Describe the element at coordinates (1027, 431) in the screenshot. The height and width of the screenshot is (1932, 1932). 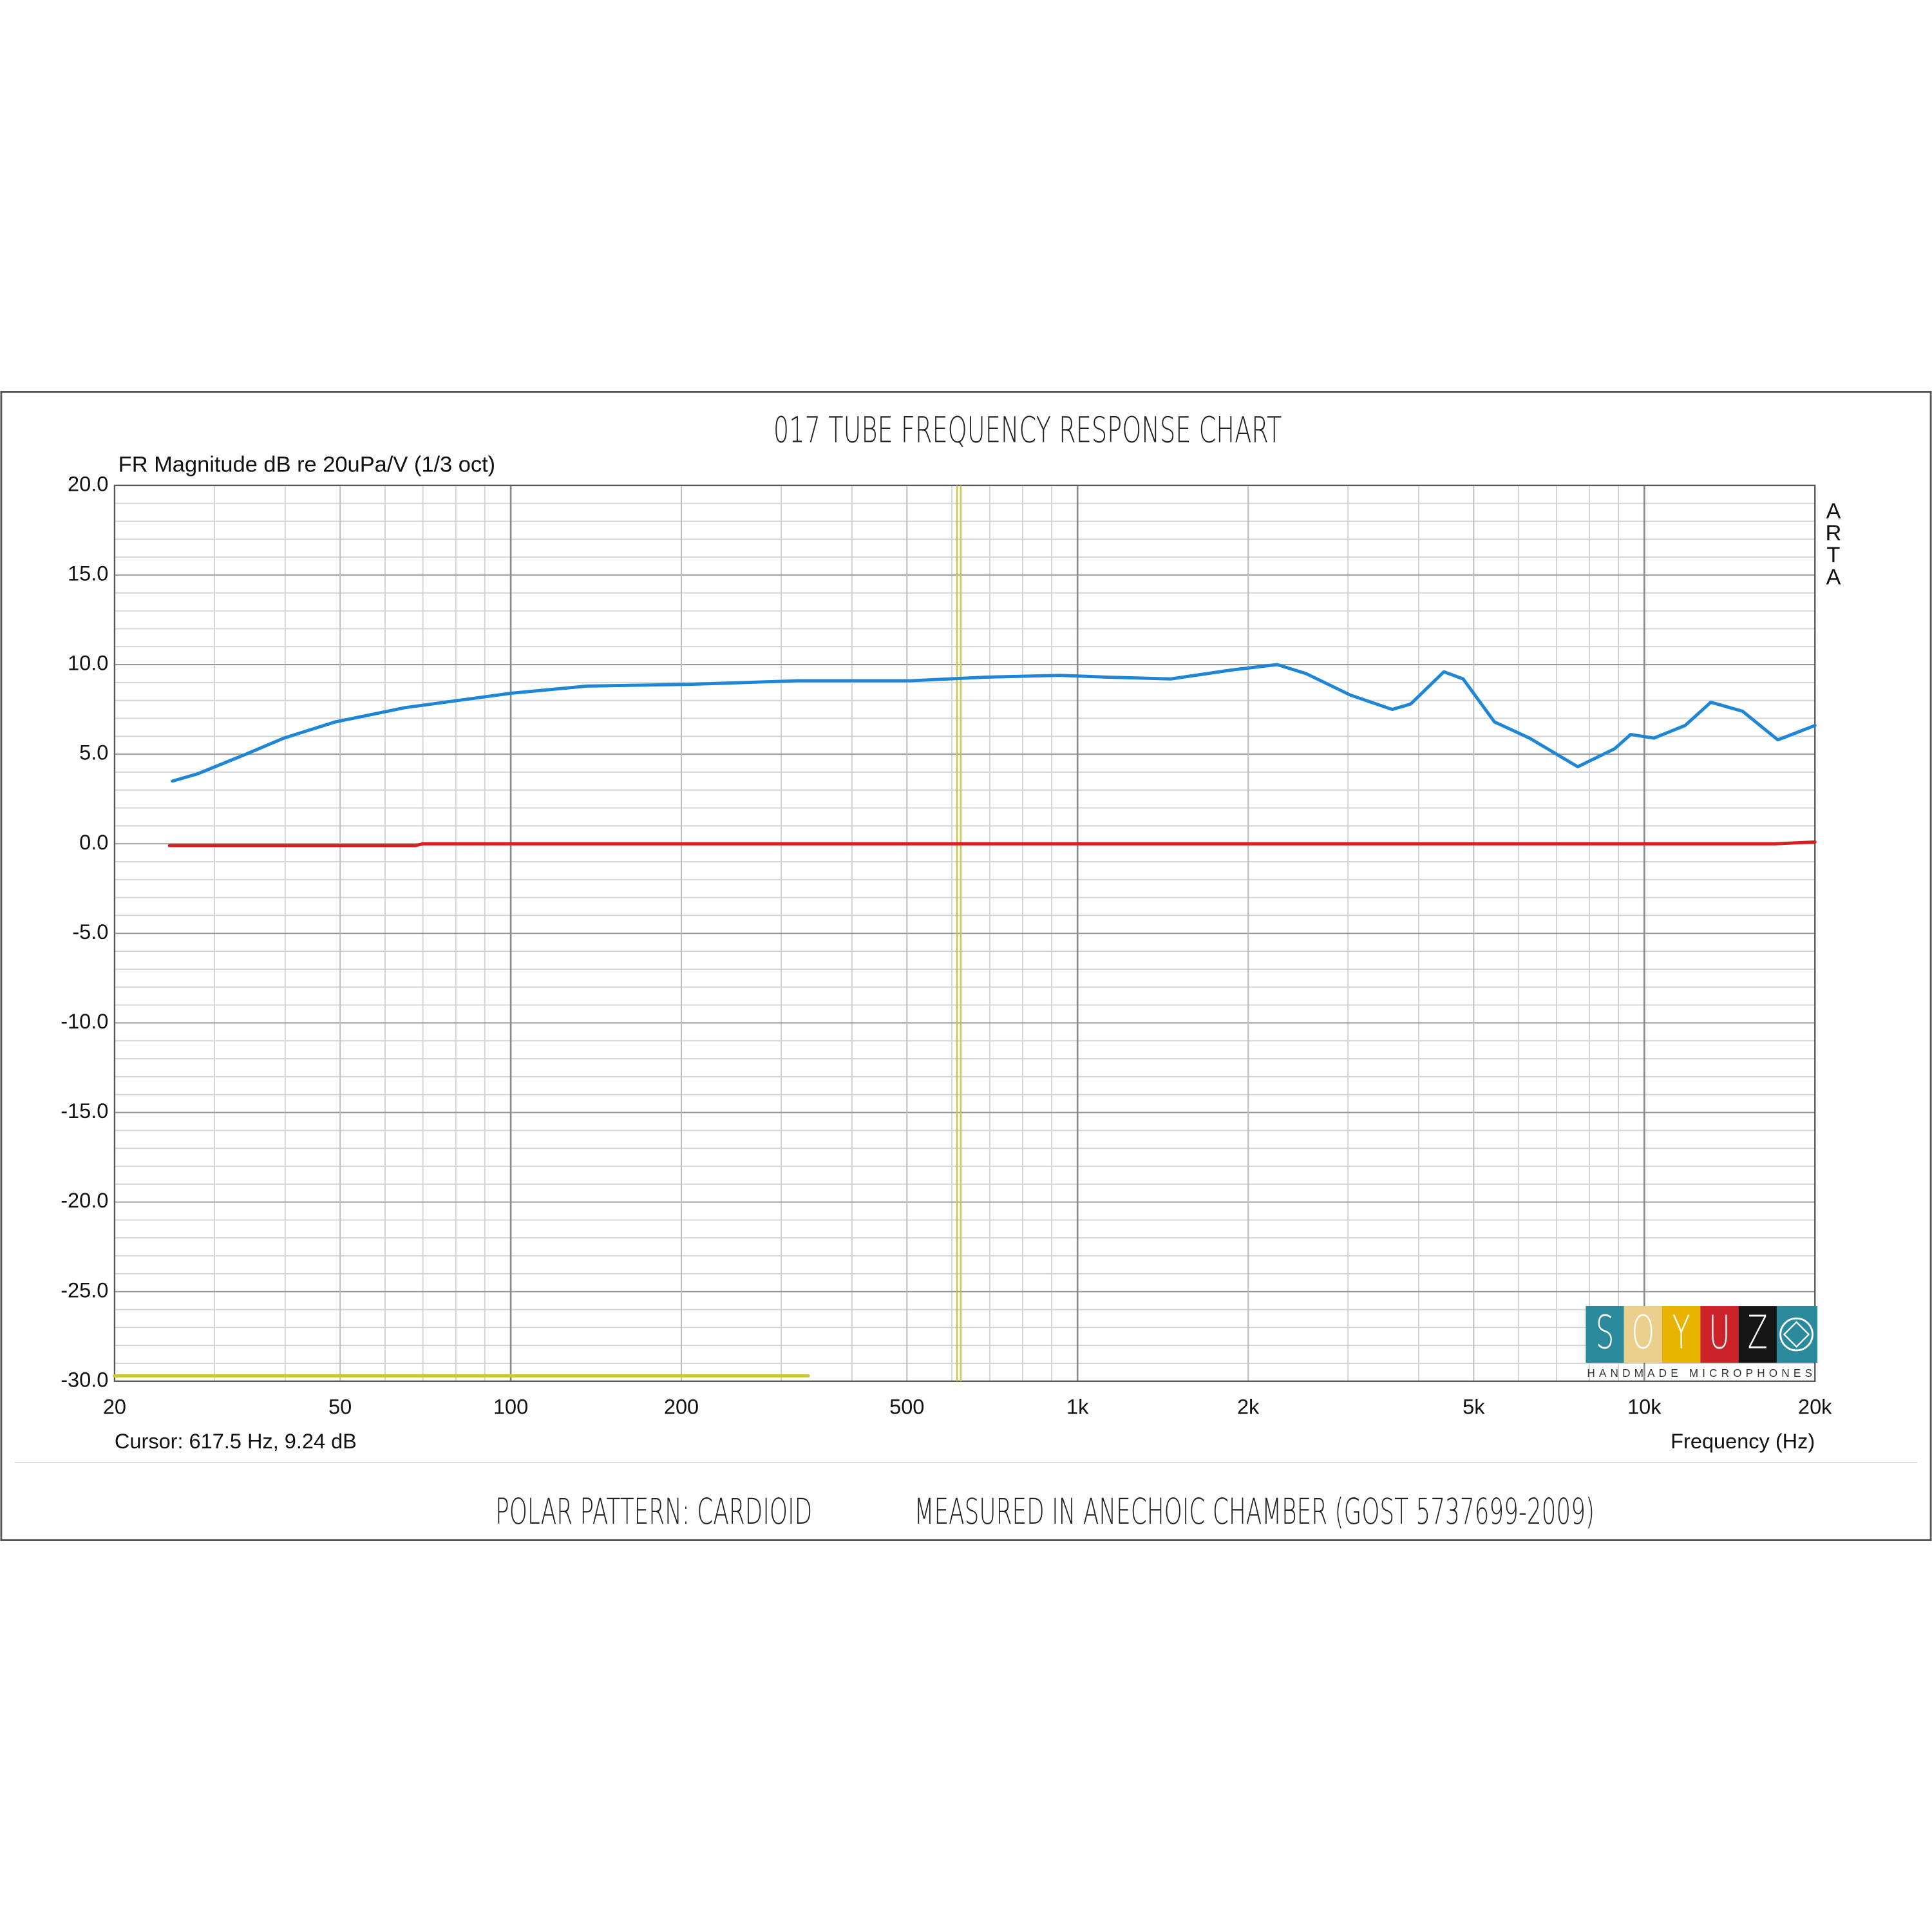
I see `chart-title: 017 TUBE FREQUENCY RESPONSE CHART` at that location.